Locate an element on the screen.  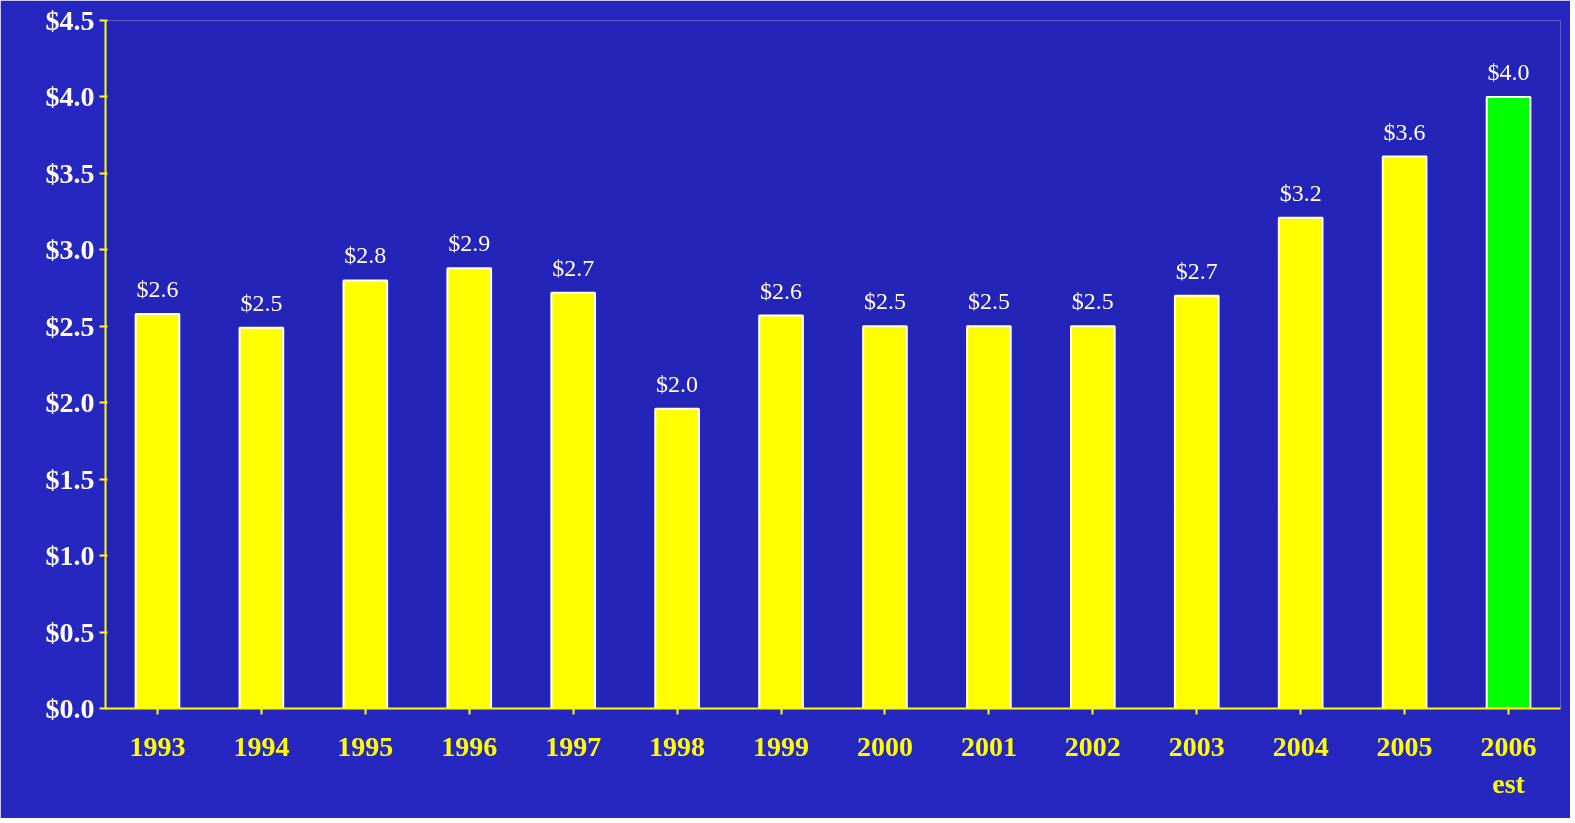
x-tick-label: 2003 is located at coordinates (1196, 746).